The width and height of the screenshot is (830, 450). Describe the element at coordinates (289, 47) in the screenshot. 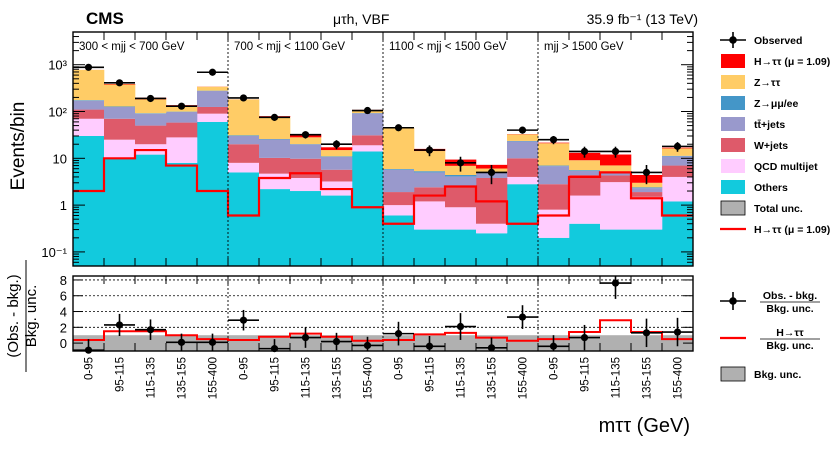

I see `region-label: 700 < mjj < 1100 GeV` at that location.